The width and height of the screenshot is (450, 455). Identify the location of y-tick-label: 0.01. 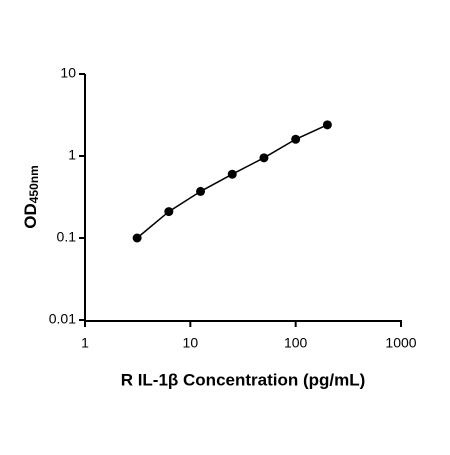
(62, 319).